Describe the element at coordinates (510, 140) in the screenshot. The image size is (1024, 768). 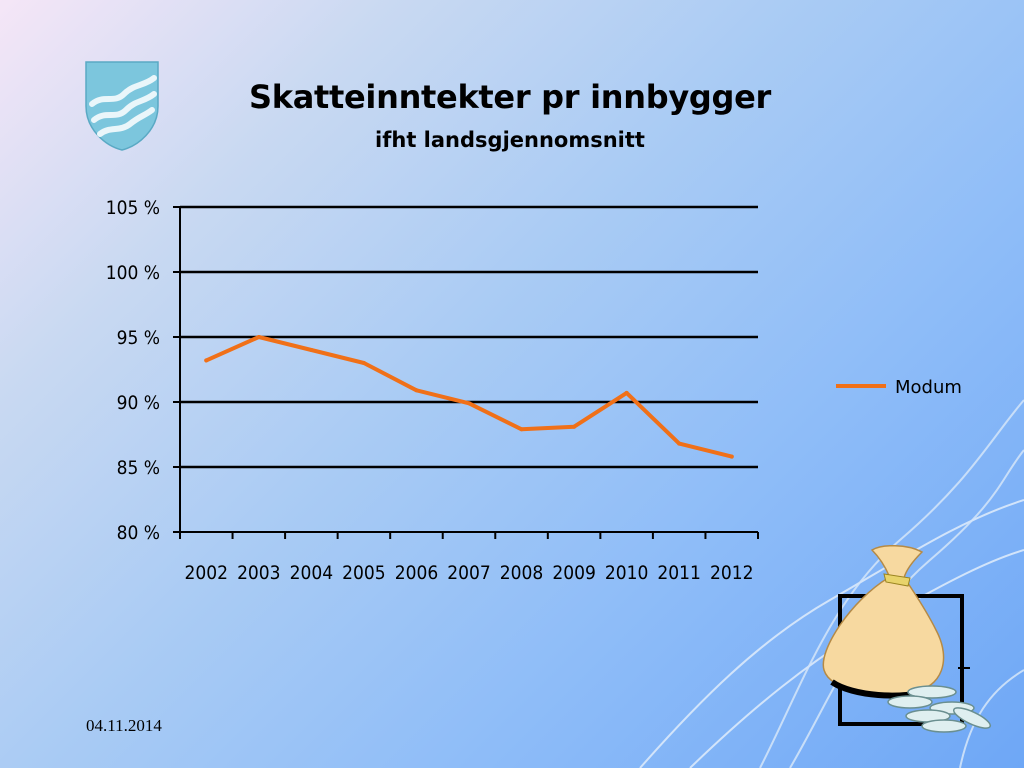
I see `chart-subtitle: ifht landsgjennomsnitt` at that location.